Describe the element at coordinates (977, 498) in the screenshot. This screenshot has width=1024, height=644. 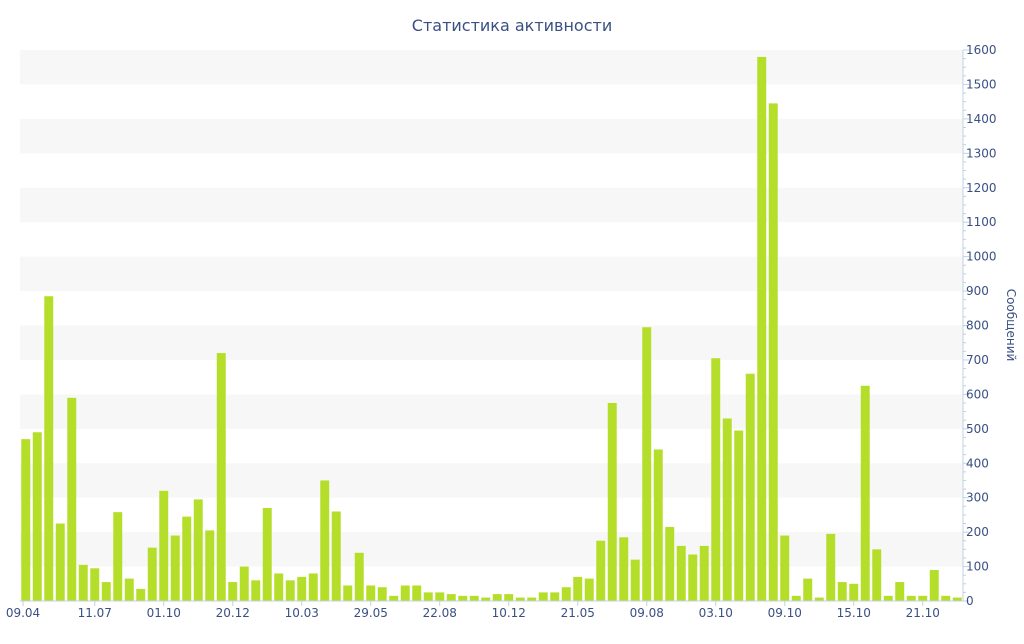
I see `y-tick-label: 300` at that location.